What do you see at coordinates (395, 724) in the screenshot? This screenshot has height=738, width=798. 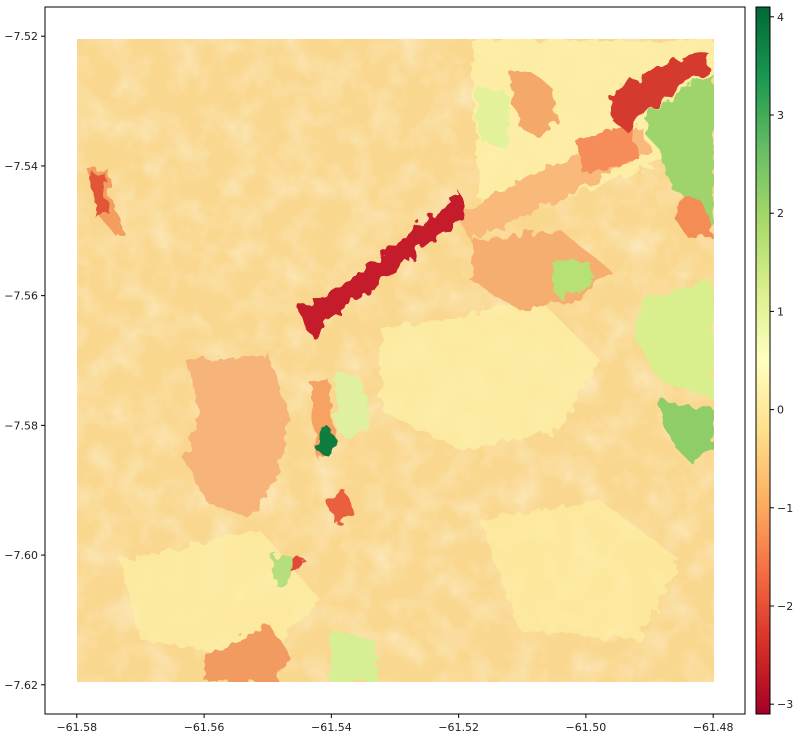 I see `x-axis-ticks: −61.58 −61.56 −61.54 −61.52 −61.50 −61.48` at bounding box center [395, 724].